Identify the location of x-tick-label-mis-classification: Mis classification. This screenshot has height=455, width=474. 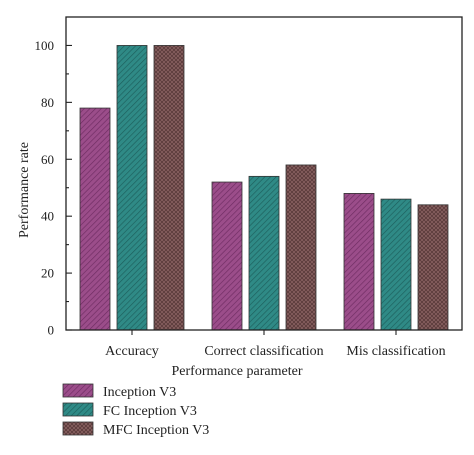
(395, 351).